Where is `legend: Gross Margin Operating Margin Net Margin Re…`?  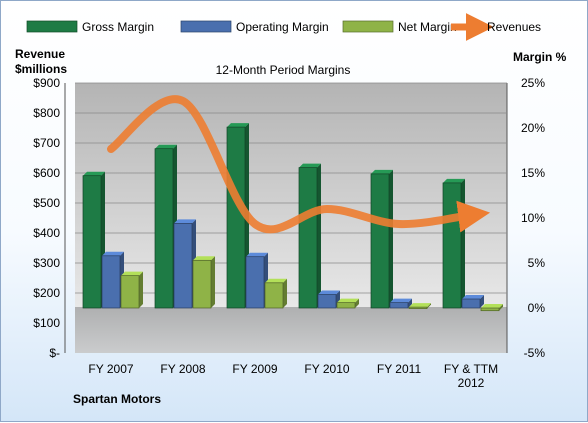
legend: Gross Margin Operating Margin Net Margin Re… is located at coordinates (283, 27).